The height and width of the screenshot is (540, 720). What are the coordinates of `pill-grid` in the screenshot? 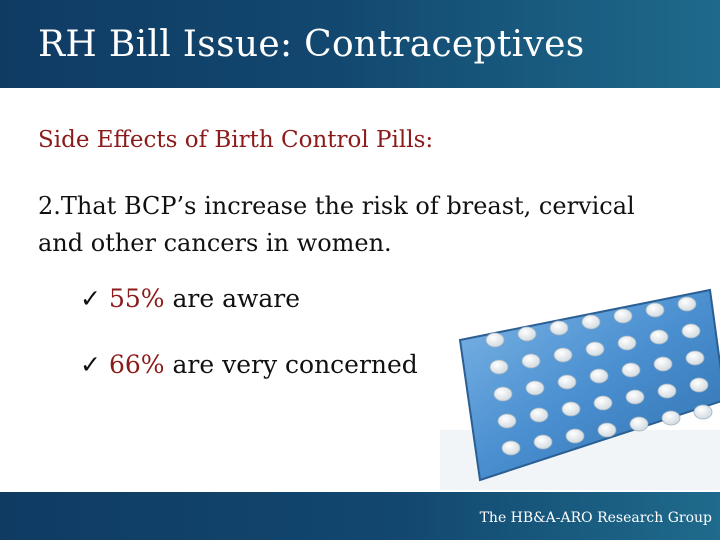 It's located at (599, 376).